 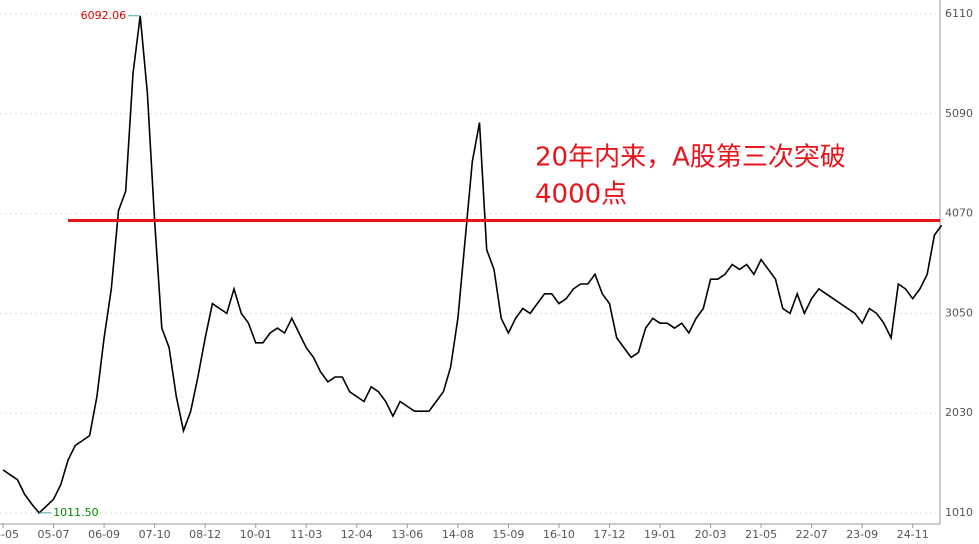 What do you see at coordinates (104, 534) in the screenshot?
I see `x-tick-label: 06-09` at bounding box center [104, 534].